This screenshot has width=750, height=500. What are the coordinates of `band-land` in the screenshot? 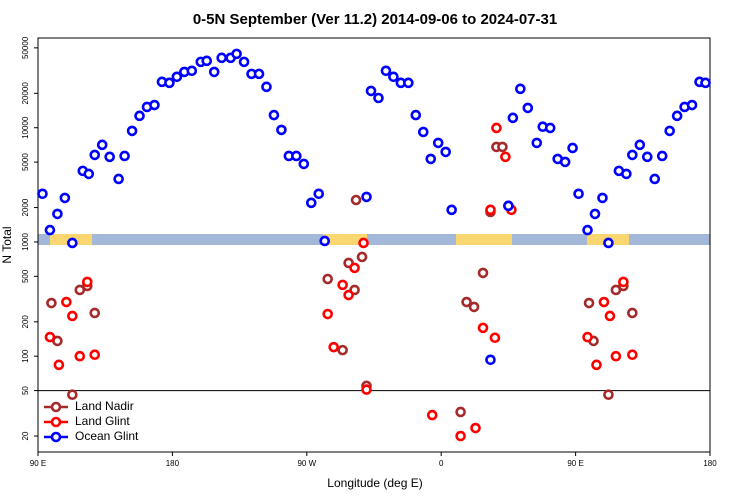 It's located at (484, 239).